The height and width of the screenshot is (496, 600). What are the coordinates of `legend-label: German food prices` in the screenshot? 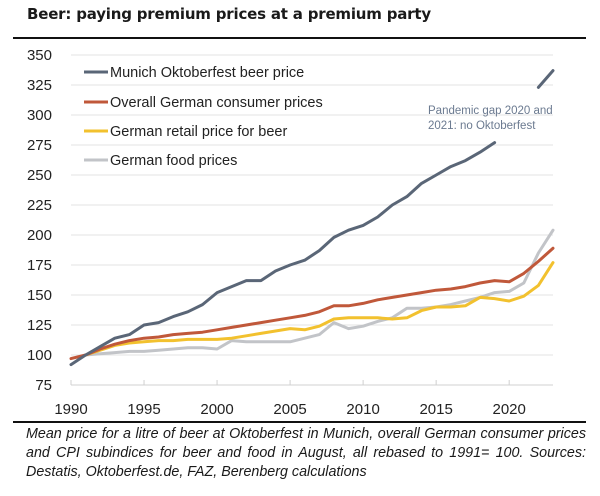 It's located at (173, 161).